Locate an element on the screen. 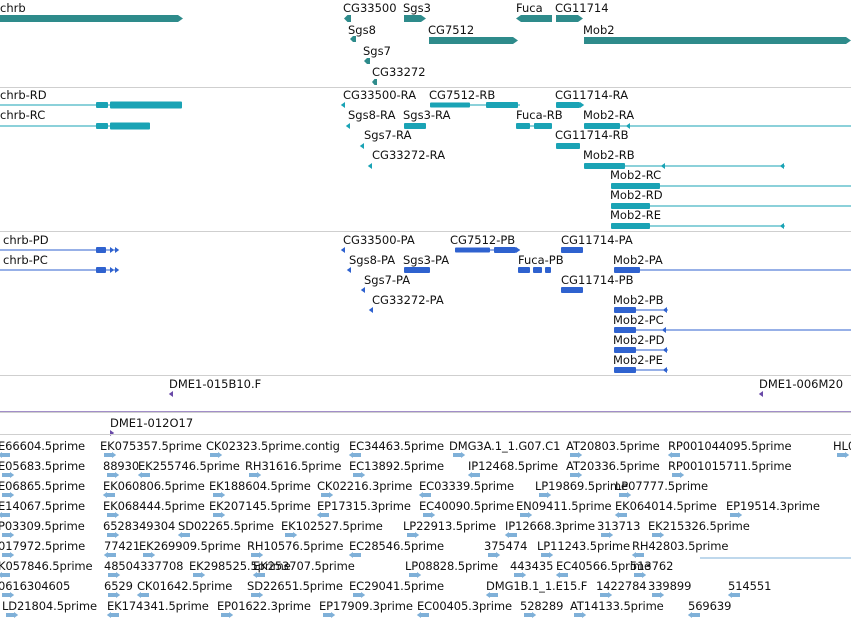  est-label: 017972.5prime is located at coordinates (43, 546).